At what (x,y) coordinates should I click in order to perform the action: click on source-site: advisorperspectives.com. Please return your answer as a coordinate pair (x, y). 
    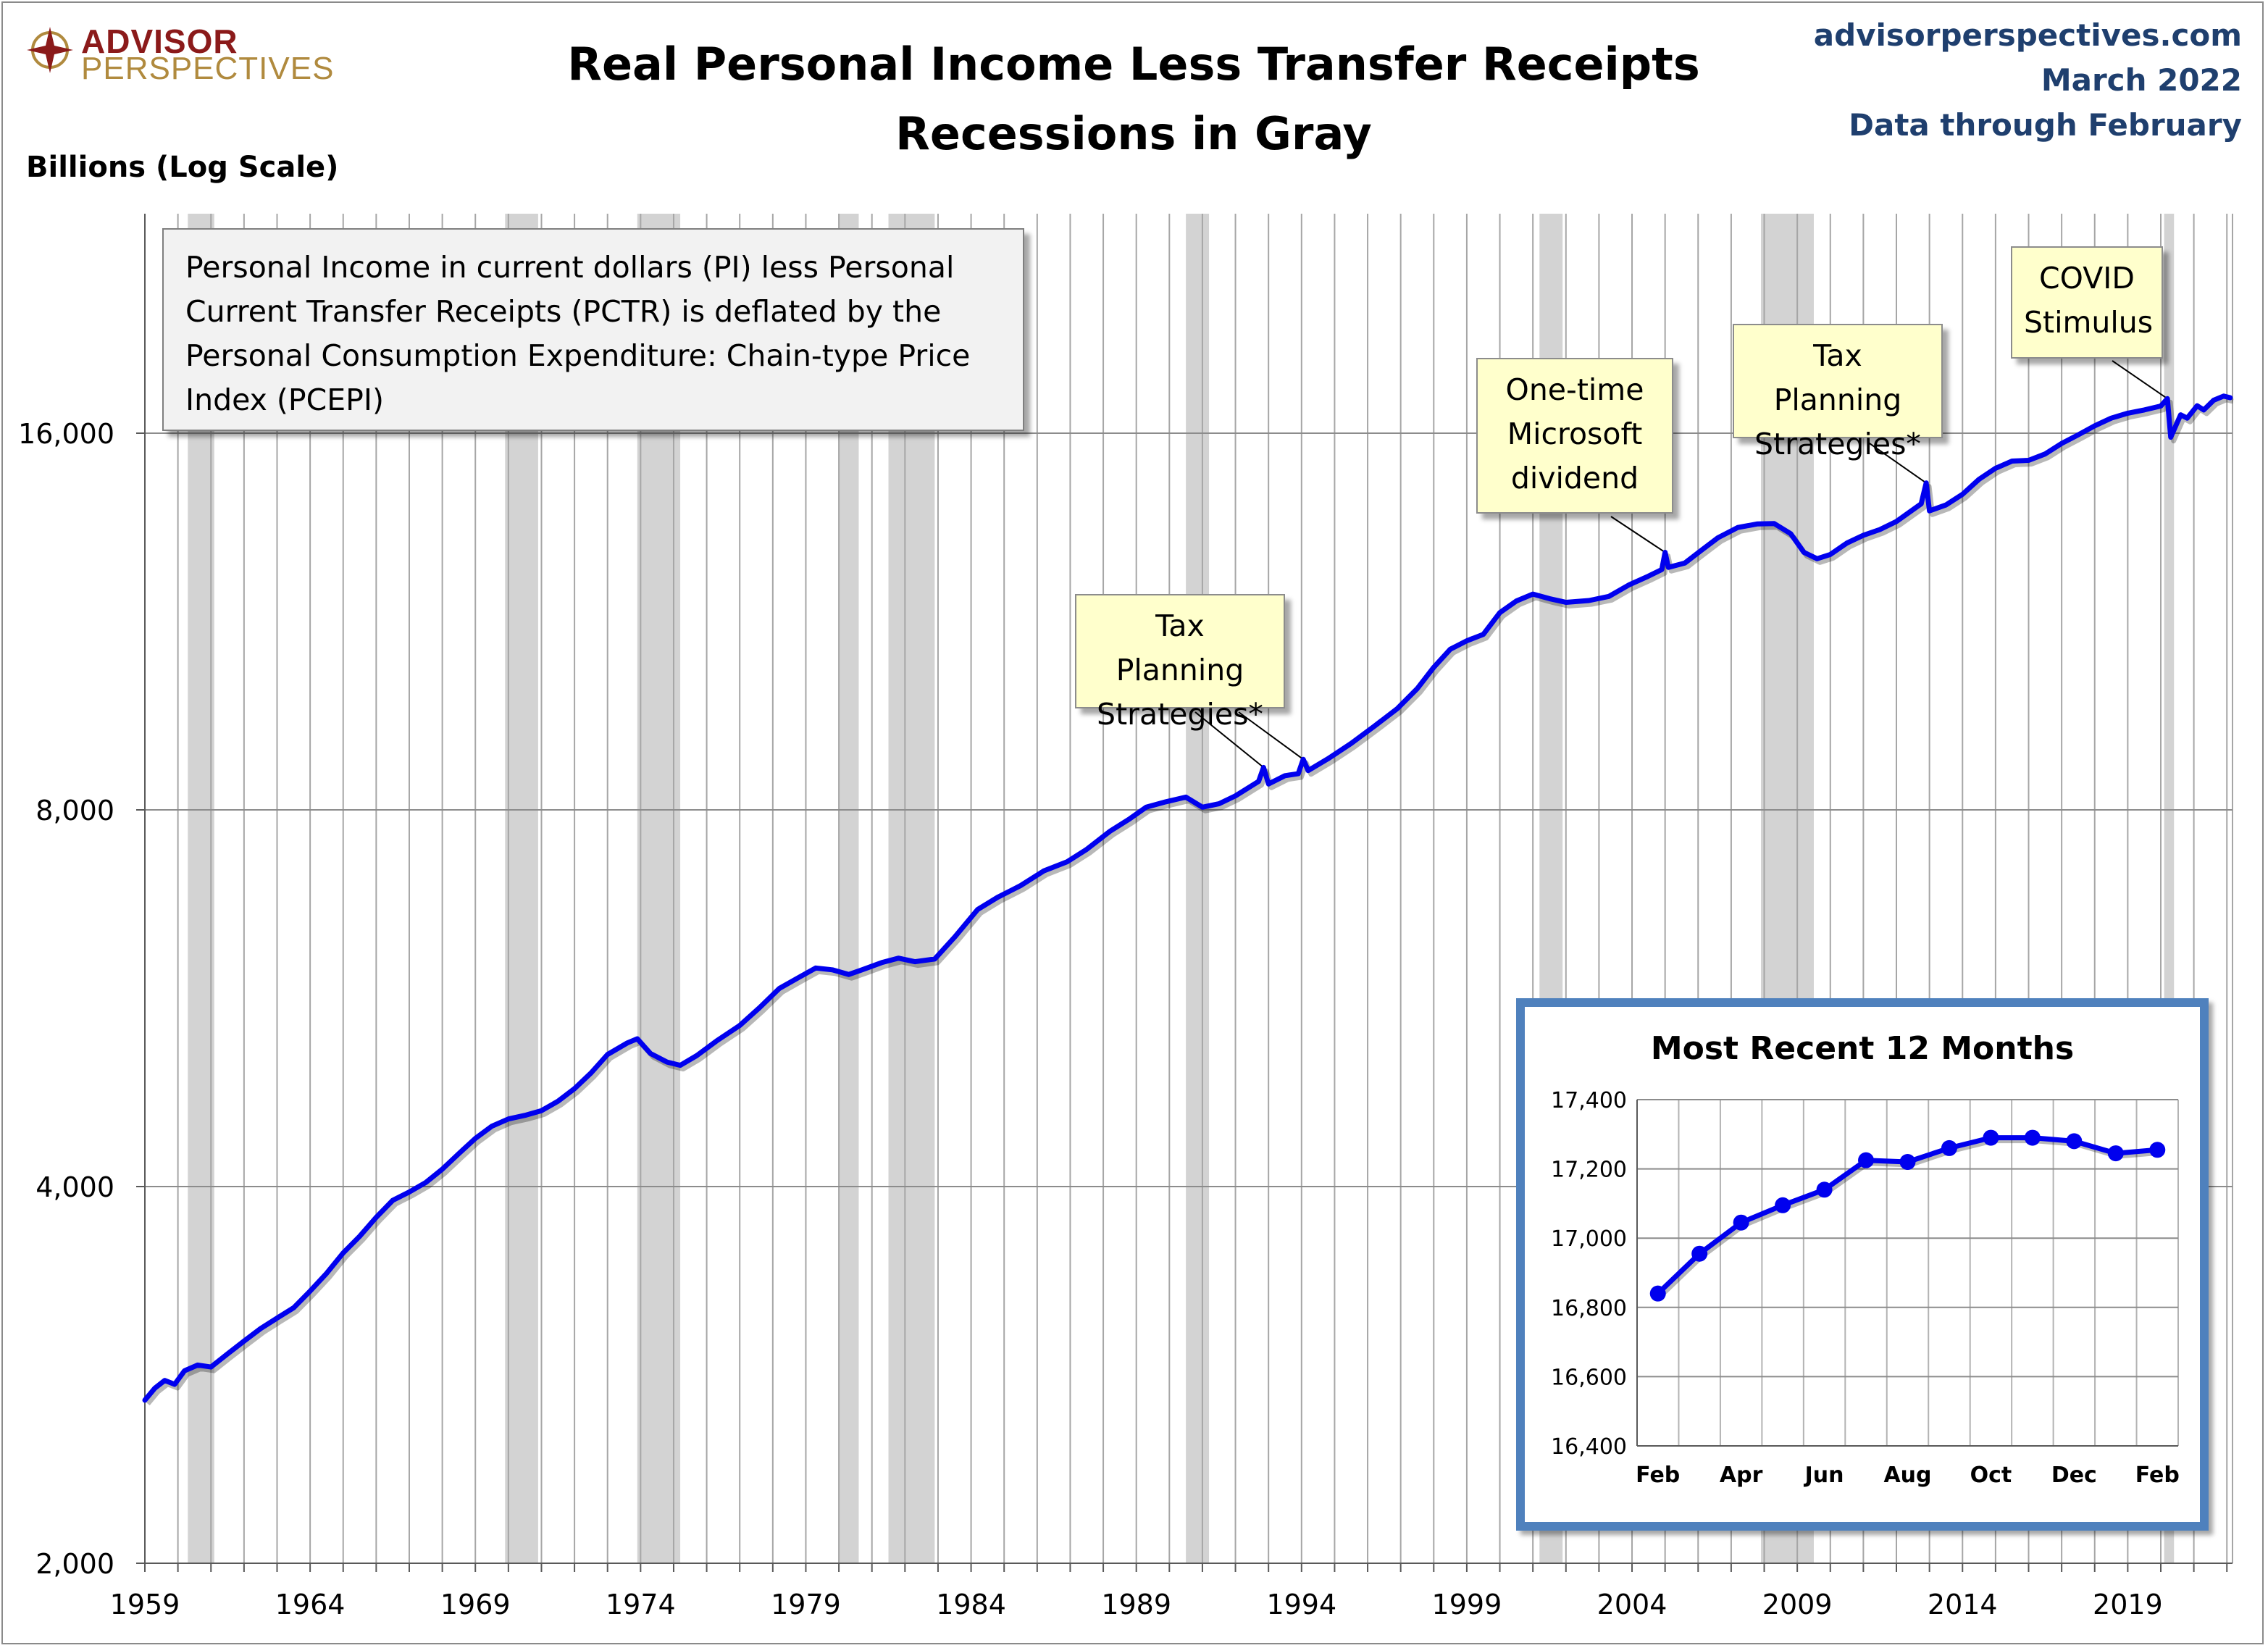
    Looking at the image, I should click on (2028, 35).